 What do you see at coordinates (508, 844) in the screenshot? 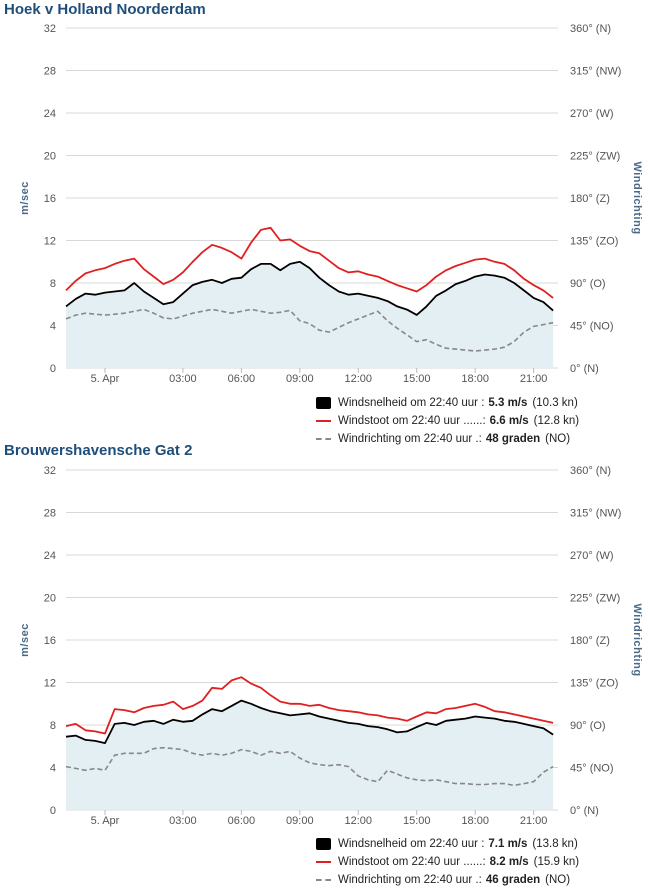
I see `legend-value: 7.1 m/s` at bounding box center [508, 844].